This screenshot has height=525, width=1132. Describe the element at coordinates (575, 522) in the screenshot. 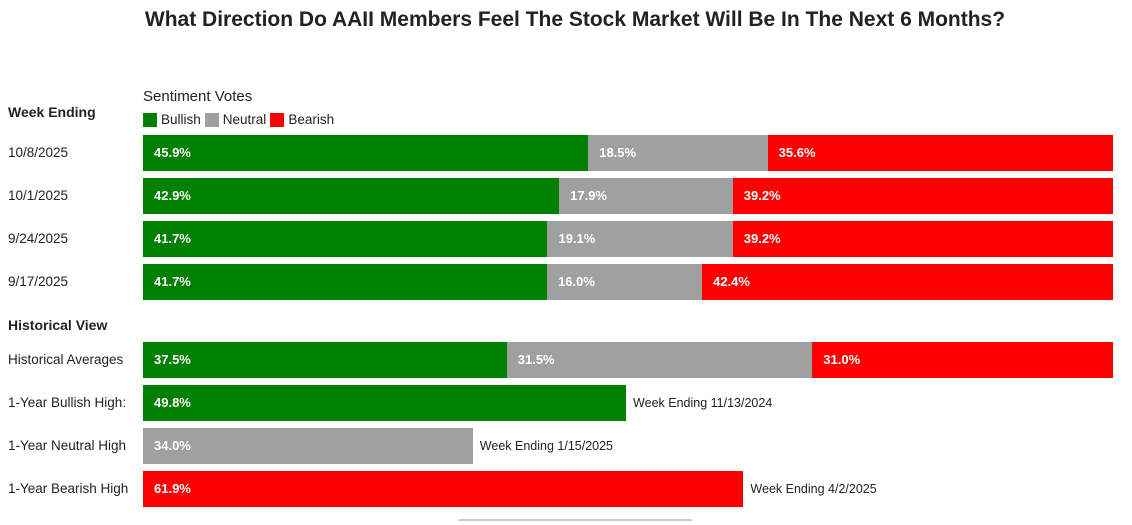

I see `scrollbar-indicator` at that location.